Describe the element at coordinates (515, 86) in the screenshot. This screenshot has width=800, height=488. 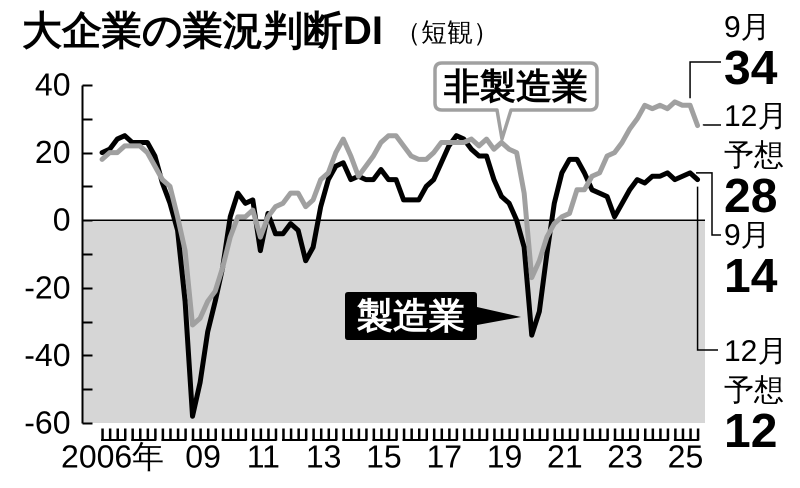
I see `series-label: 非製造業` at that location.